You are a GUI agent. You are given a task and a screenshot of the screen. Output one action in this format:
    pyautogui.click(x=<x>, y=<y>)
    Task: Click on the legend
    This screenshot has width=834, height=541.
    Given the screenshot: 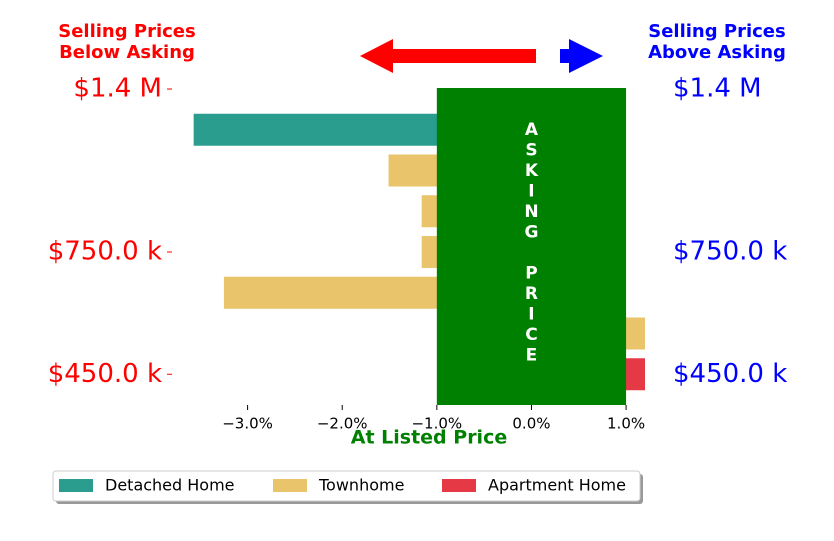 What is the action you would take?
    pyautogui.click(x=346, y=486)
    